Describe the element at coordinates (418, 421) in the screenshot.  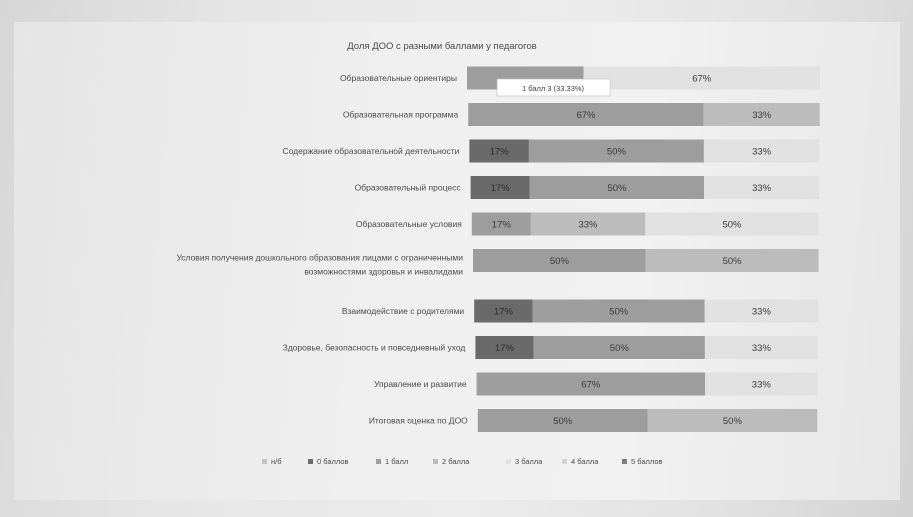
I see `category-label: Итоговая оценка по ДОО` at that location.